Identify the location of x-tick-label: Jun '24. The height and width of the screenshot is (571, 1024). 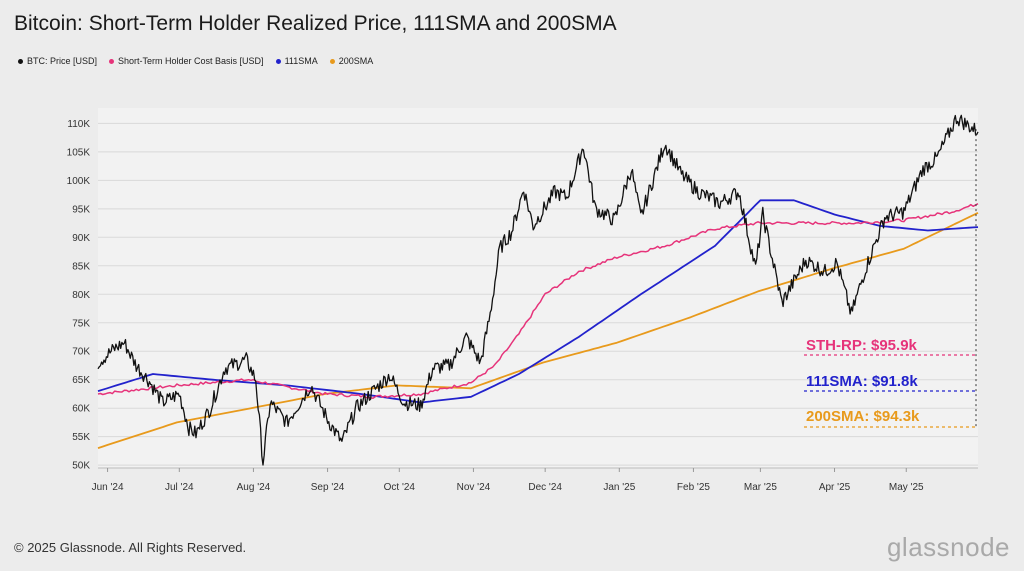
(108, 487).